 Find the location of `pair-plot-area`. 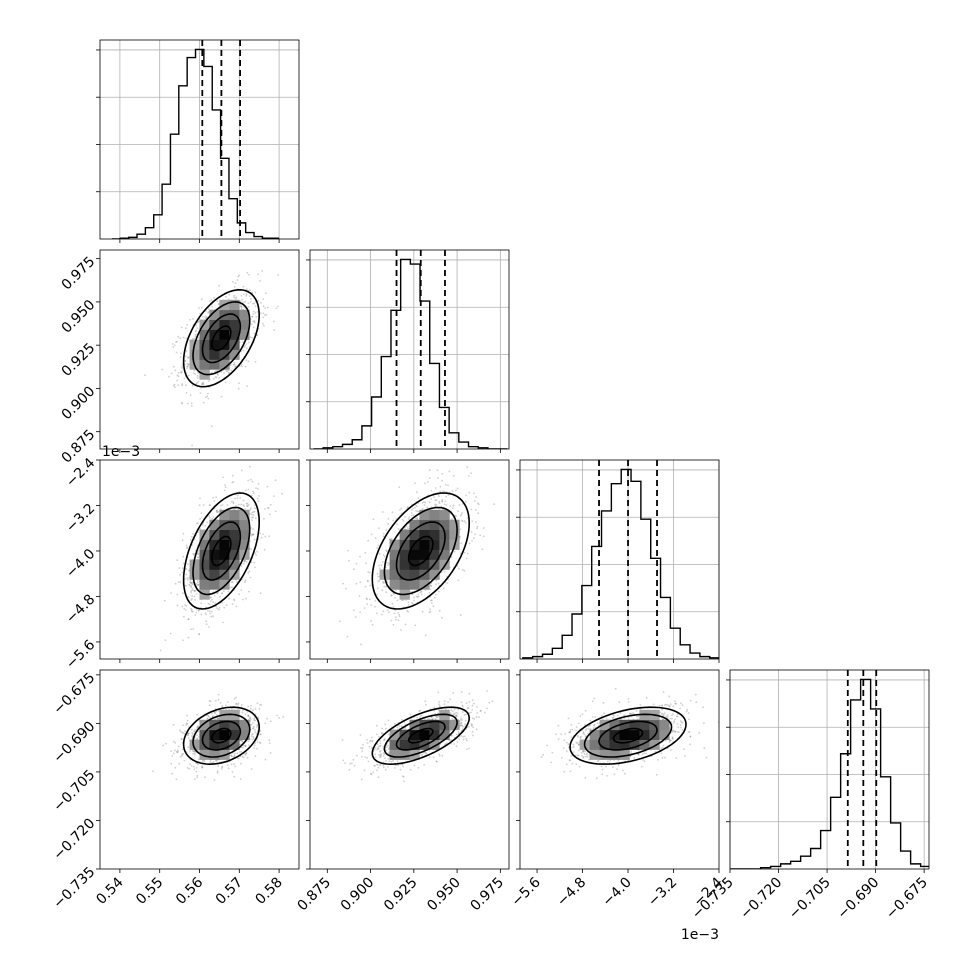

pair-plot-area is located at coordinates (417, 736).